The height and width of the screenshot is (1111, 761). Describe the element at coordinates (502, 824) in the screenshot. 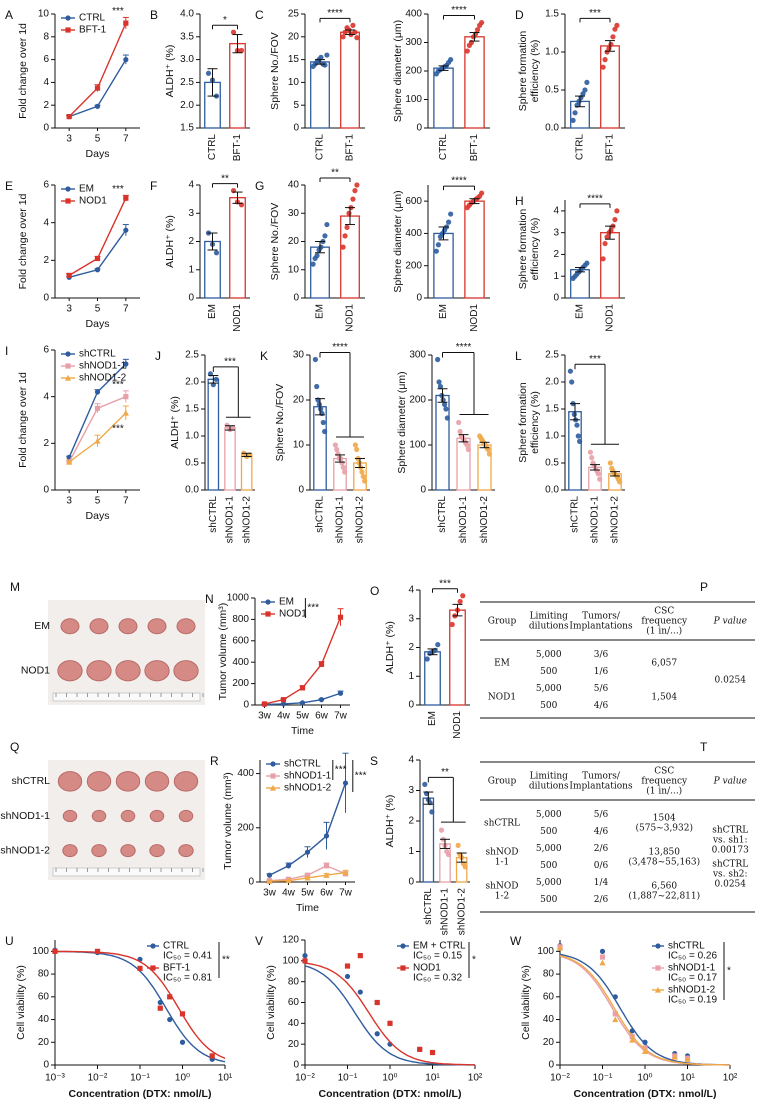

I see `table-cell: shCTRL` at that location.